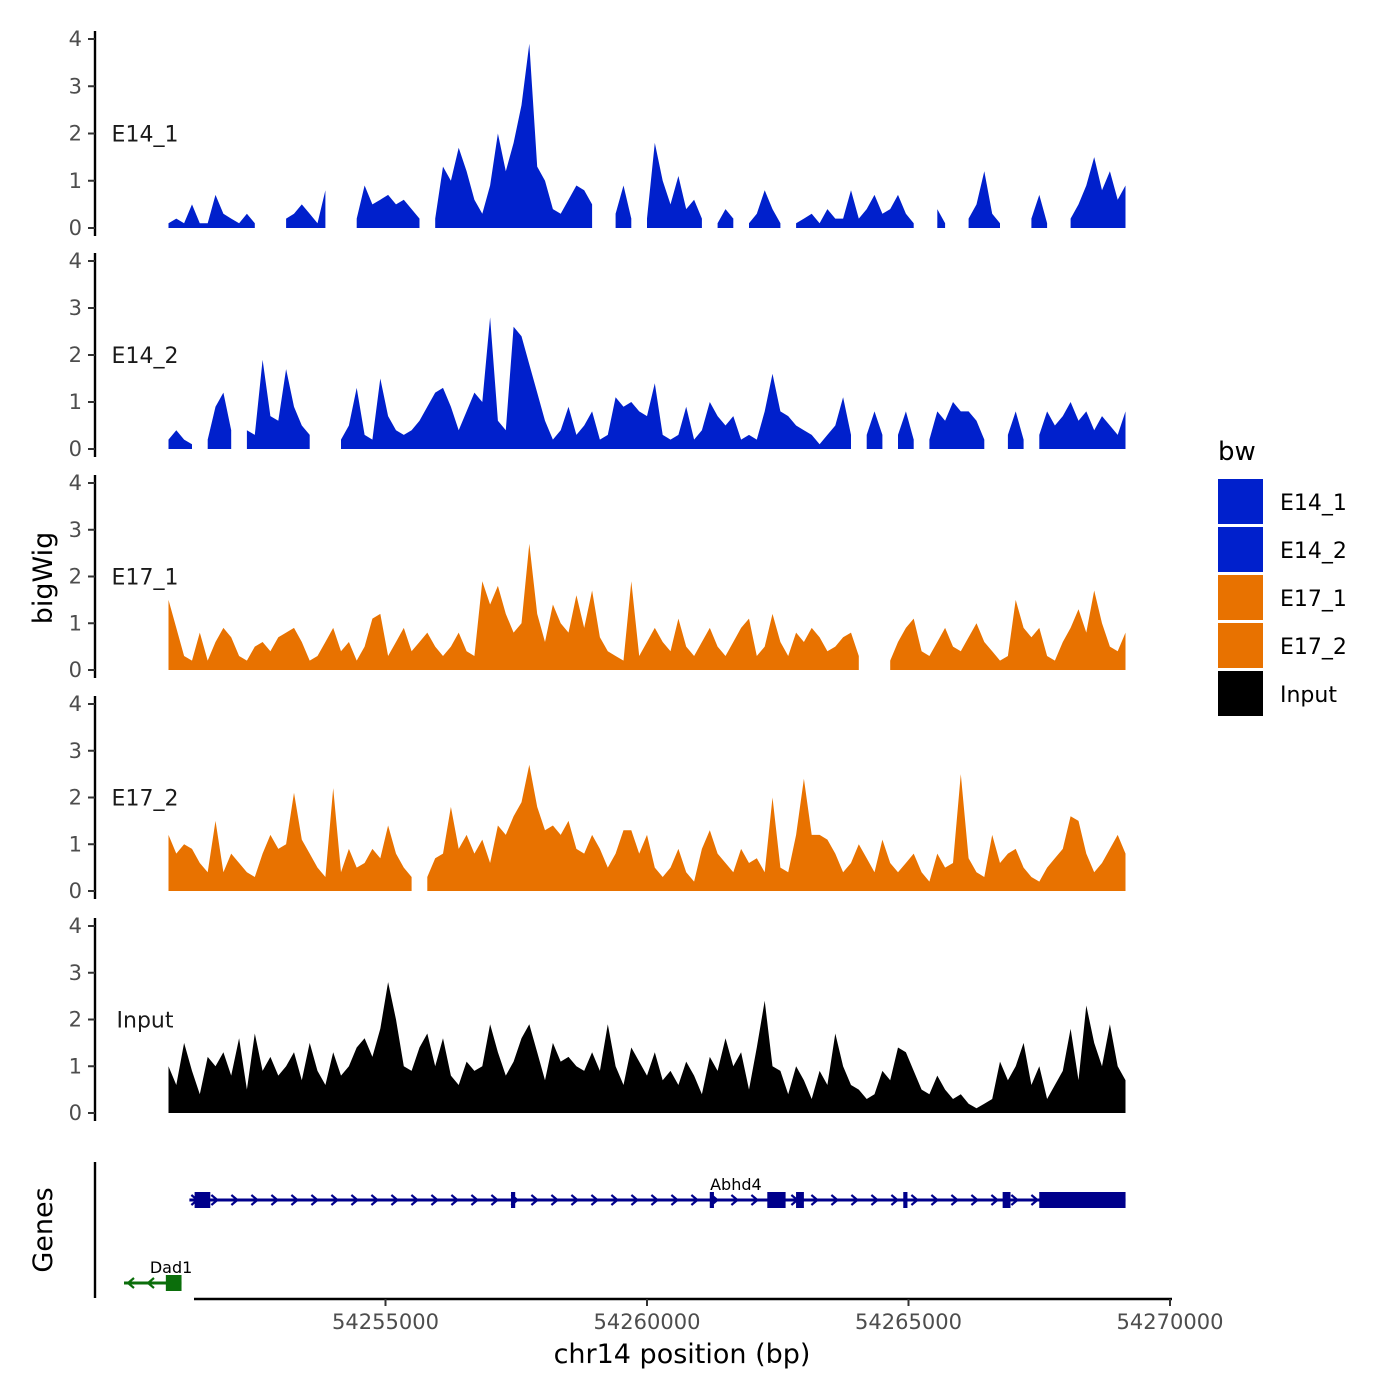 Image resolution: width=1400 pixels, height=1400 pixels. I want to click on legend-title: bw, so click(1237, 452).